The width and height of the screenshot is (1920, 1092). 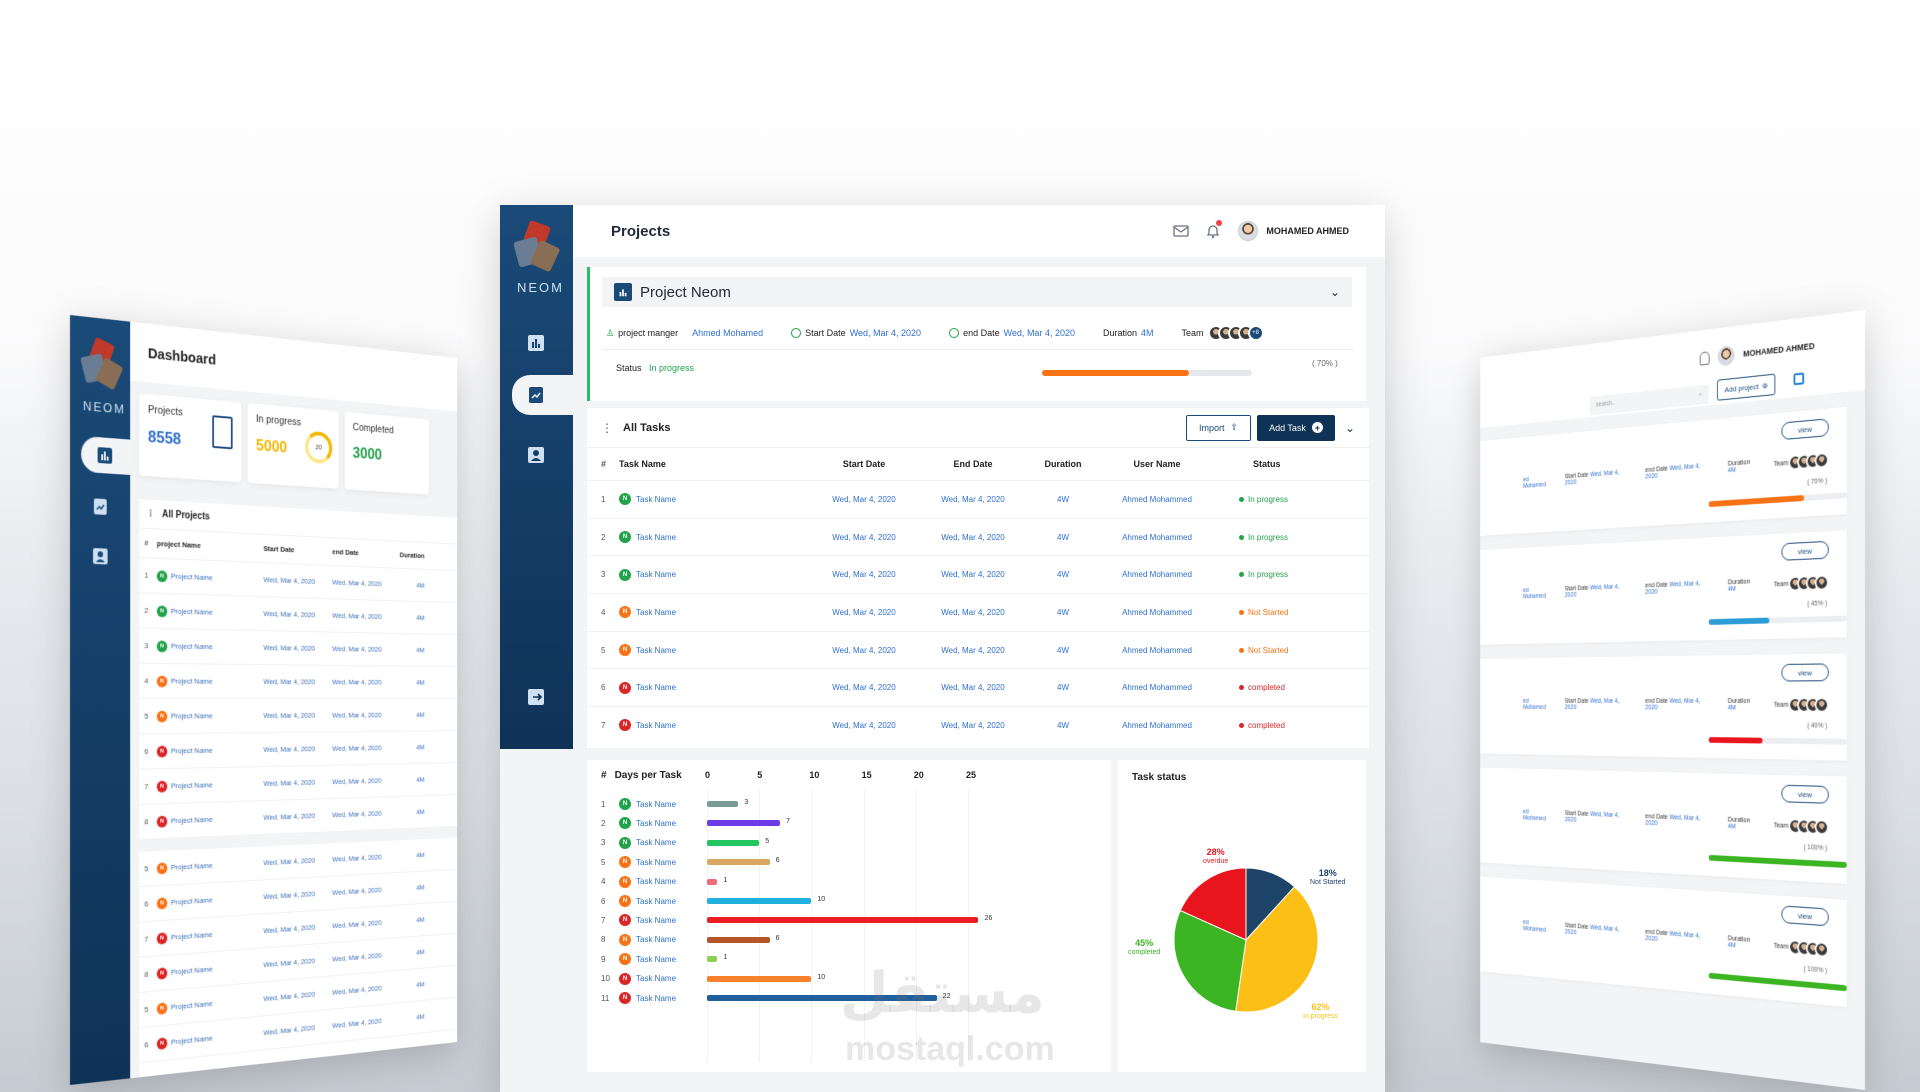 What do you see at coordinates (610, 464) in the screenshot?
I see `col-hash: #` at bounding box center [610, 464].